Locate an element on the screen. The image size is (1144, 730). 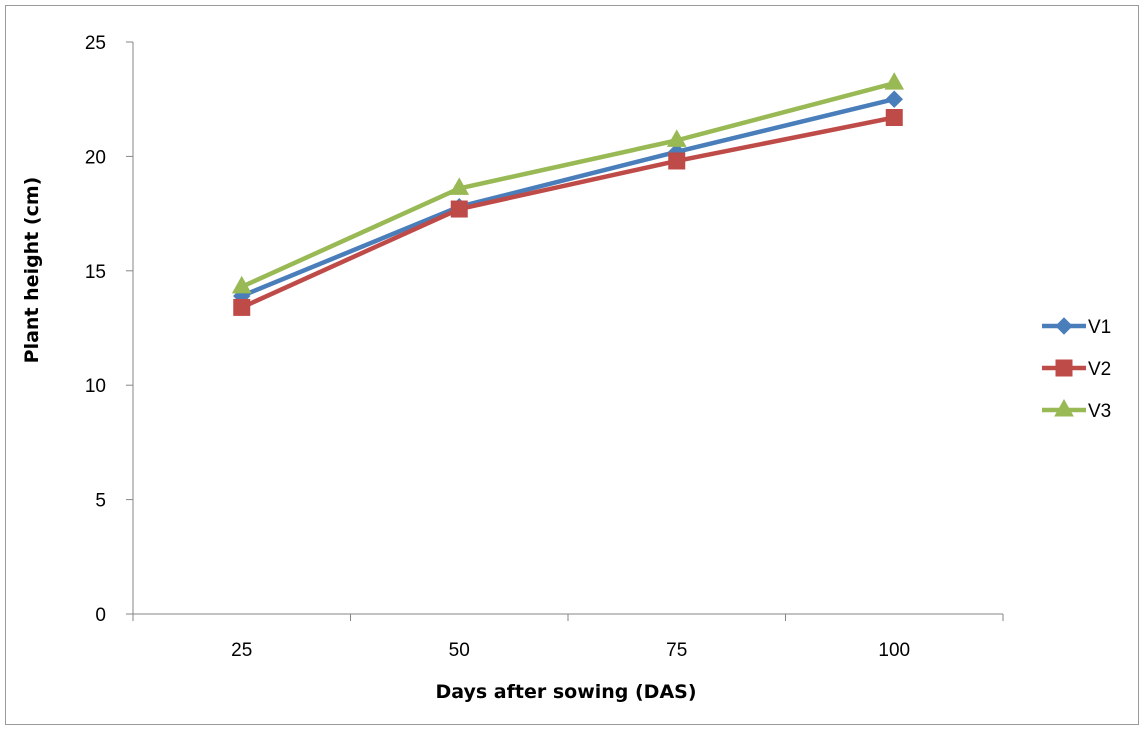
x-tick-label: 100 is located at coordinates (894, 650).